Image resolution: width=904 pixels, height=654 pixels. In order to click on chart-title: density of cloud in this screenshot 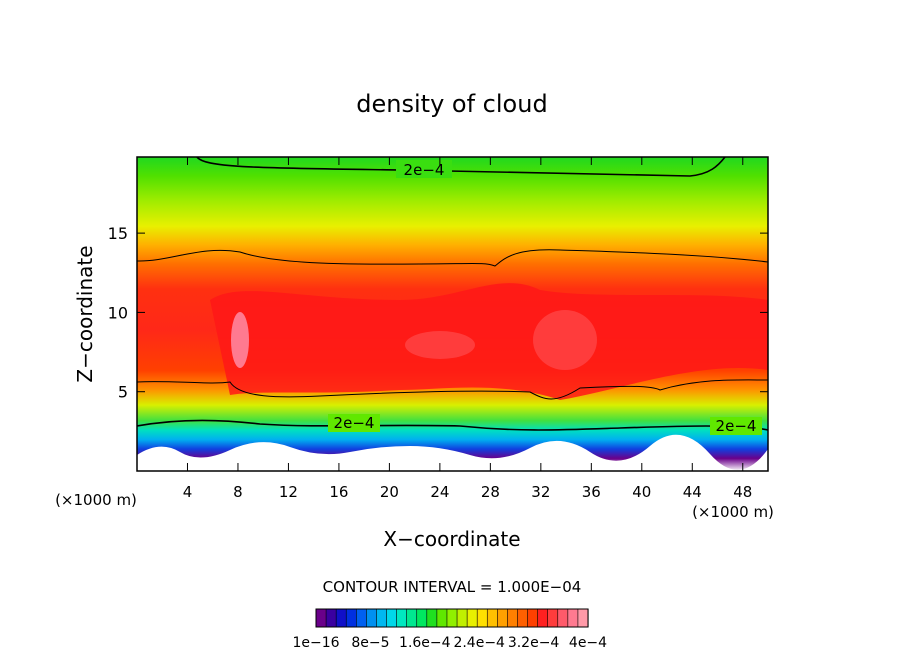, I will do `click(451, 104)`.